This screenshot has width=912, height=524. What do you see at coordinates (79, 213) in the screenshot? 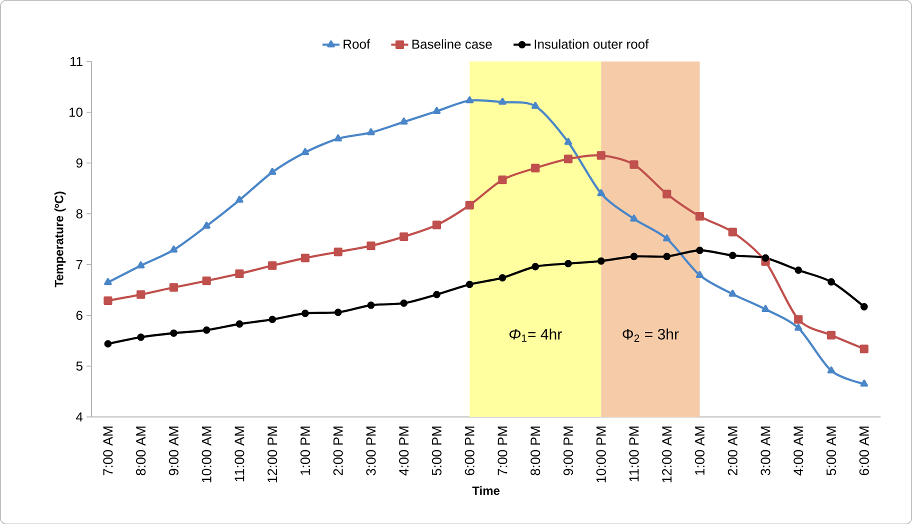
I see `y-tick-label: 8` at bounding box center [79, 213].